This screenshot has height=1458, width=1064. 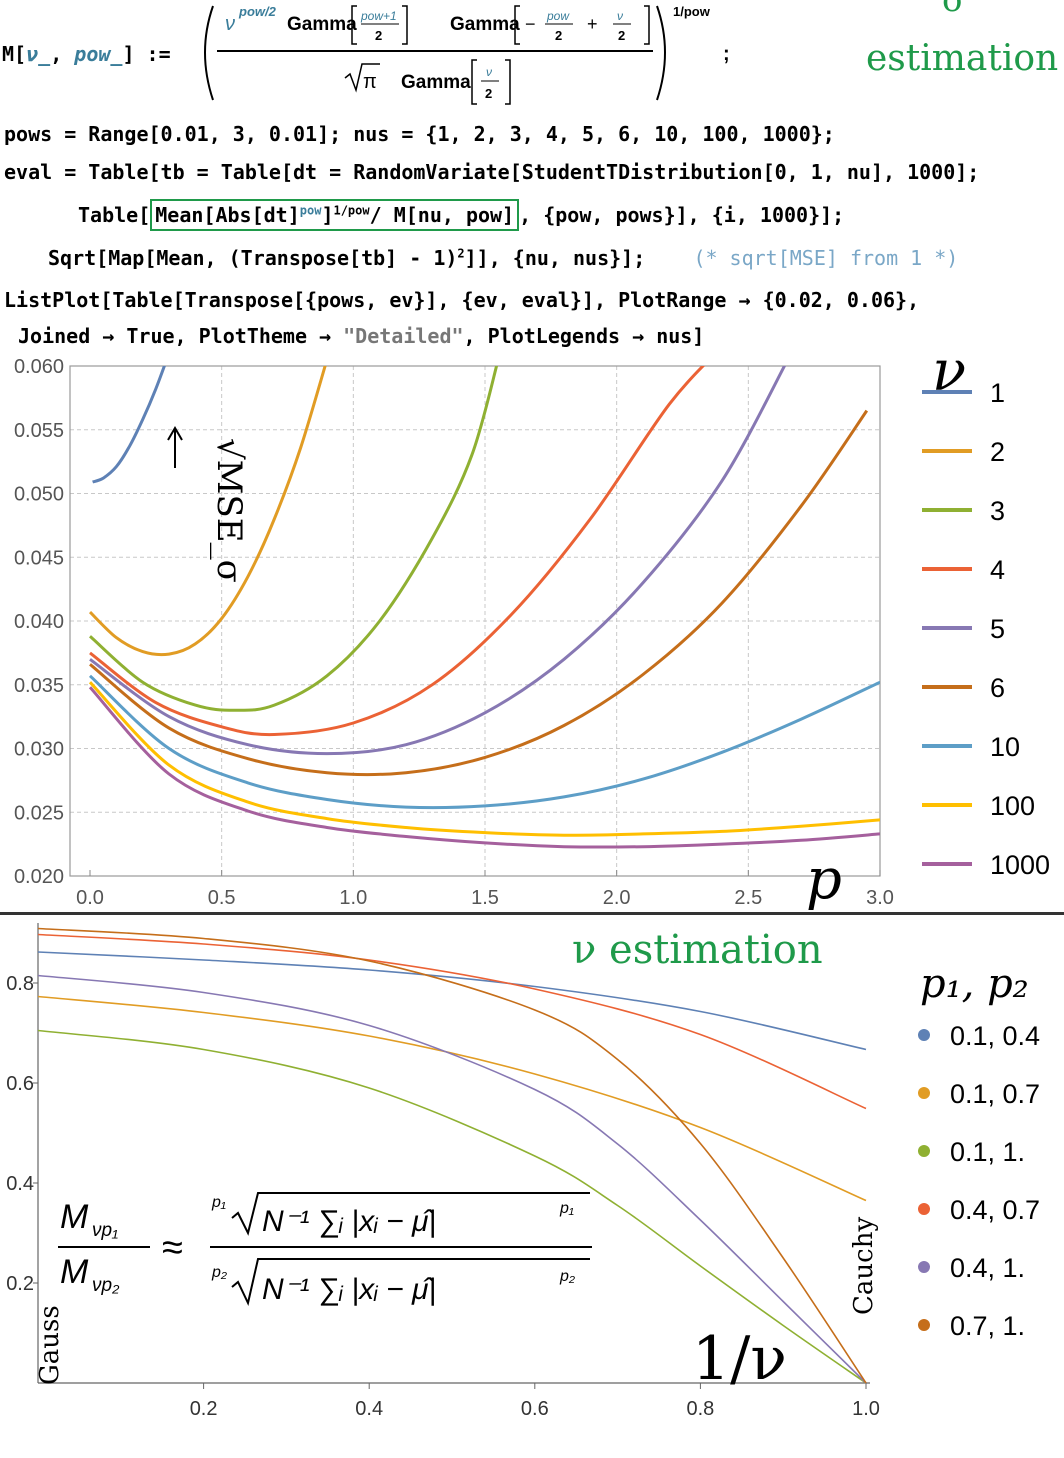 What do you see at coordinates (181, 336) in the screenshot?
I see `code-line-6a: Joined → True, PlotTheme →` at bounding box center [181, 336].